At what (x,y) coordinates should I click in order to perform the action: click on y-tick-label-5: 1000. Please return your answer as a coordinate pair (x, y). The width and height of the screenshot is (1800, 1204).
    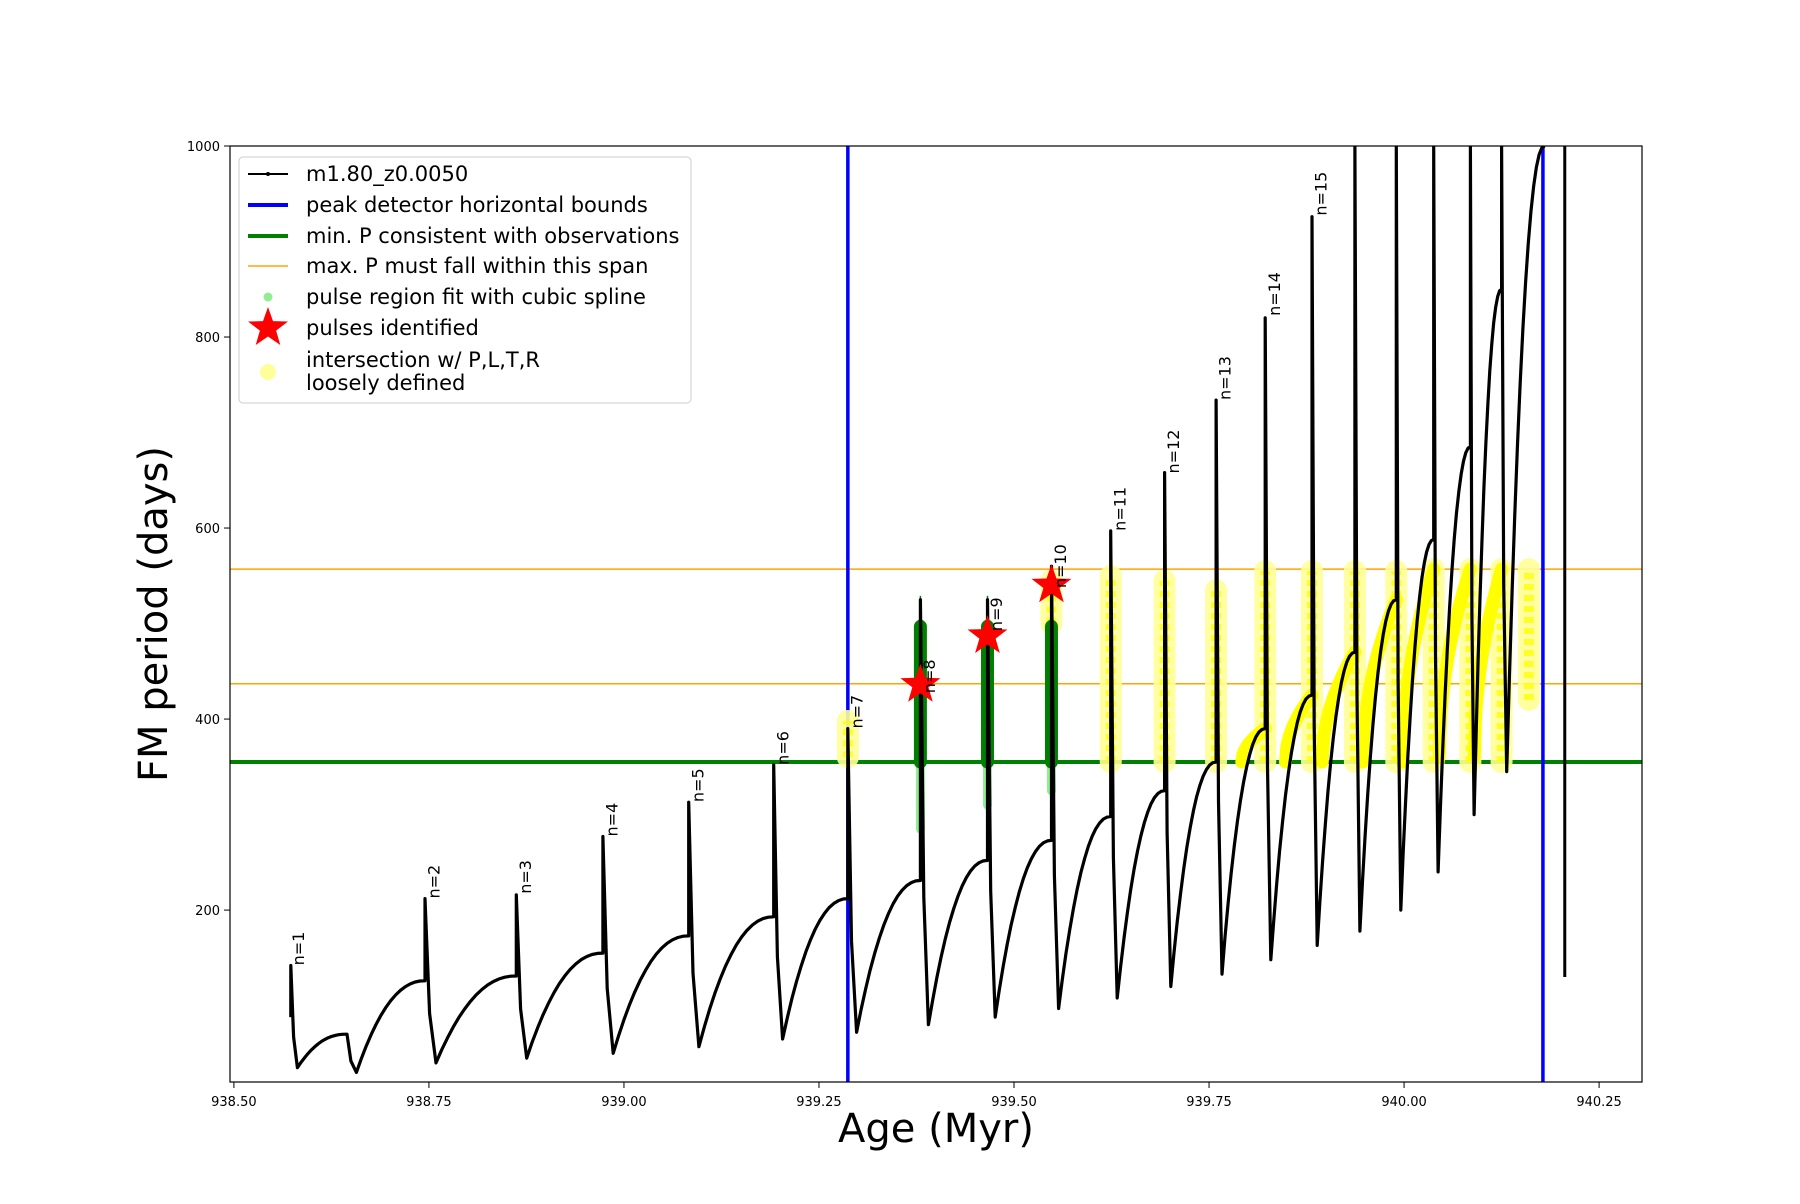
    Looking at the image, I should click on (203, 147).